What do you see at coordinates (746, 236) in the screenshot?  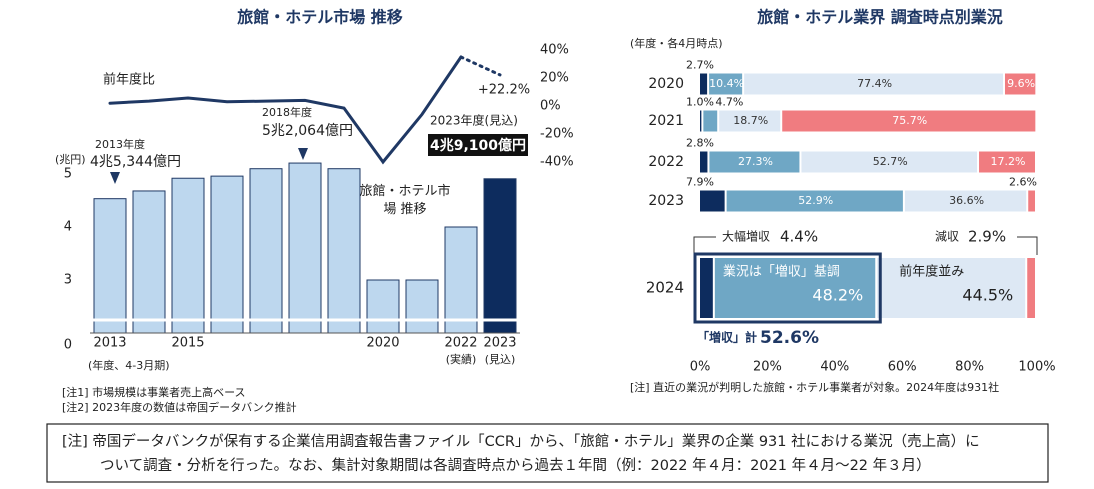 I see `series-label: 大幅増収` at bounding box center [746, 236].